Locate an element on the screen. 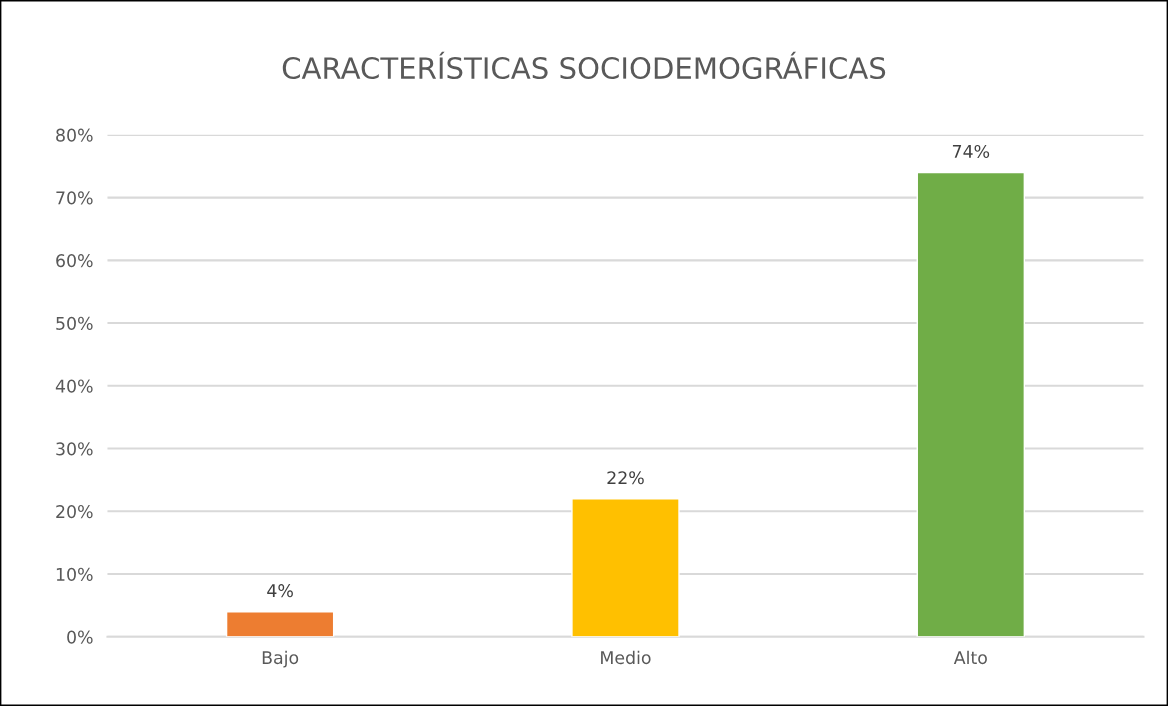  y-tick-label: 10% is located at coordinates (74, 574).